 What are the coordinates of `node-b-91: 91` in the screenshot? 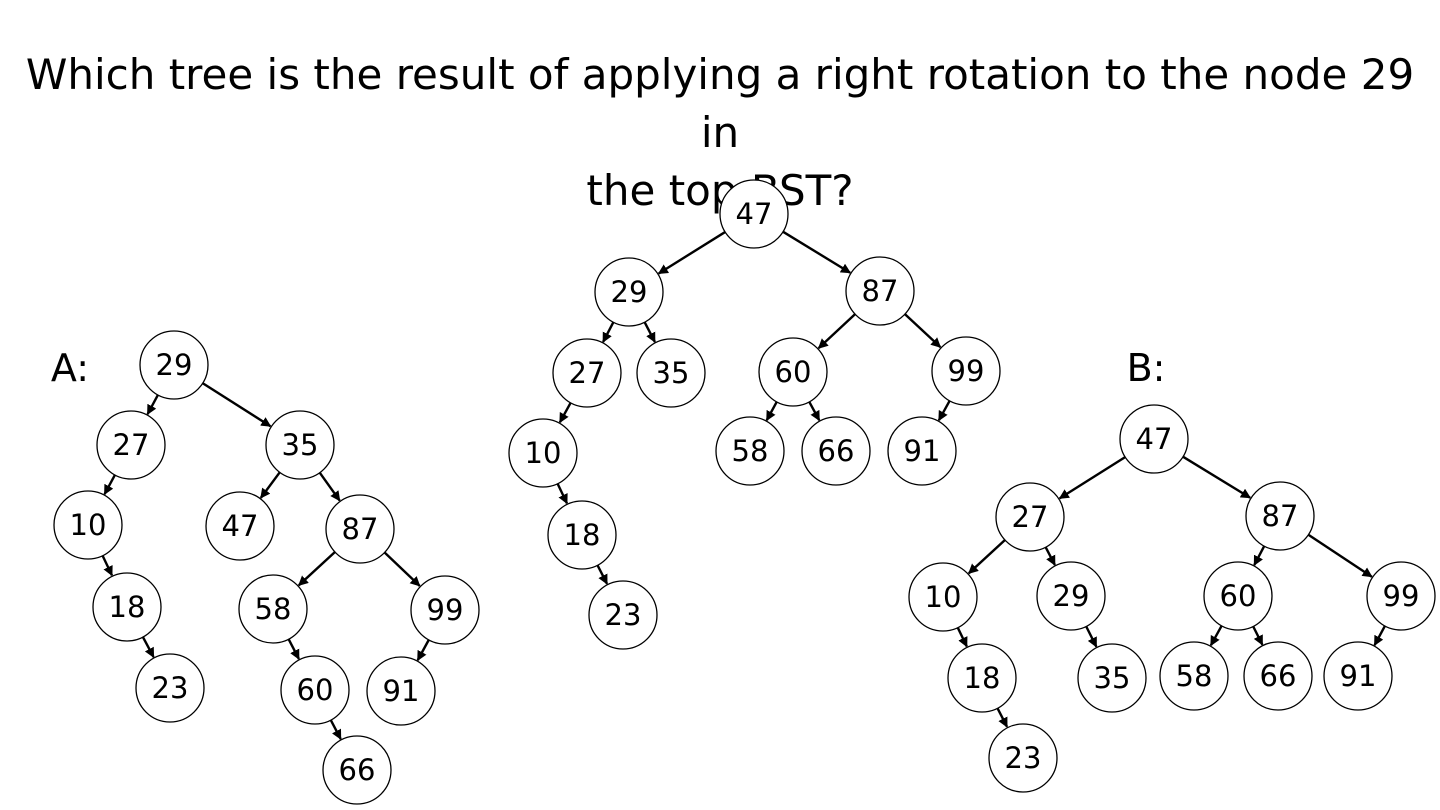 It's located at (1358, 676).